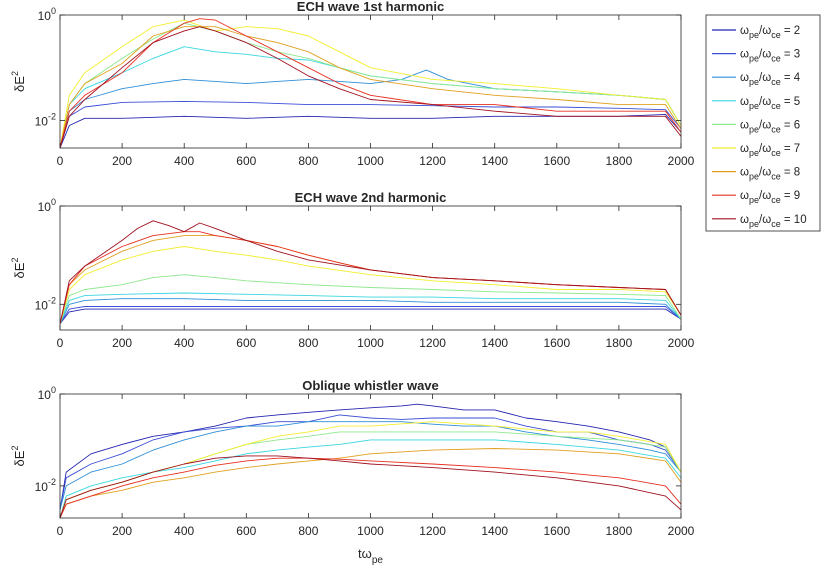  I want to click on legend-entry-label: ωpe/ωce = 3, so click(770, 56).